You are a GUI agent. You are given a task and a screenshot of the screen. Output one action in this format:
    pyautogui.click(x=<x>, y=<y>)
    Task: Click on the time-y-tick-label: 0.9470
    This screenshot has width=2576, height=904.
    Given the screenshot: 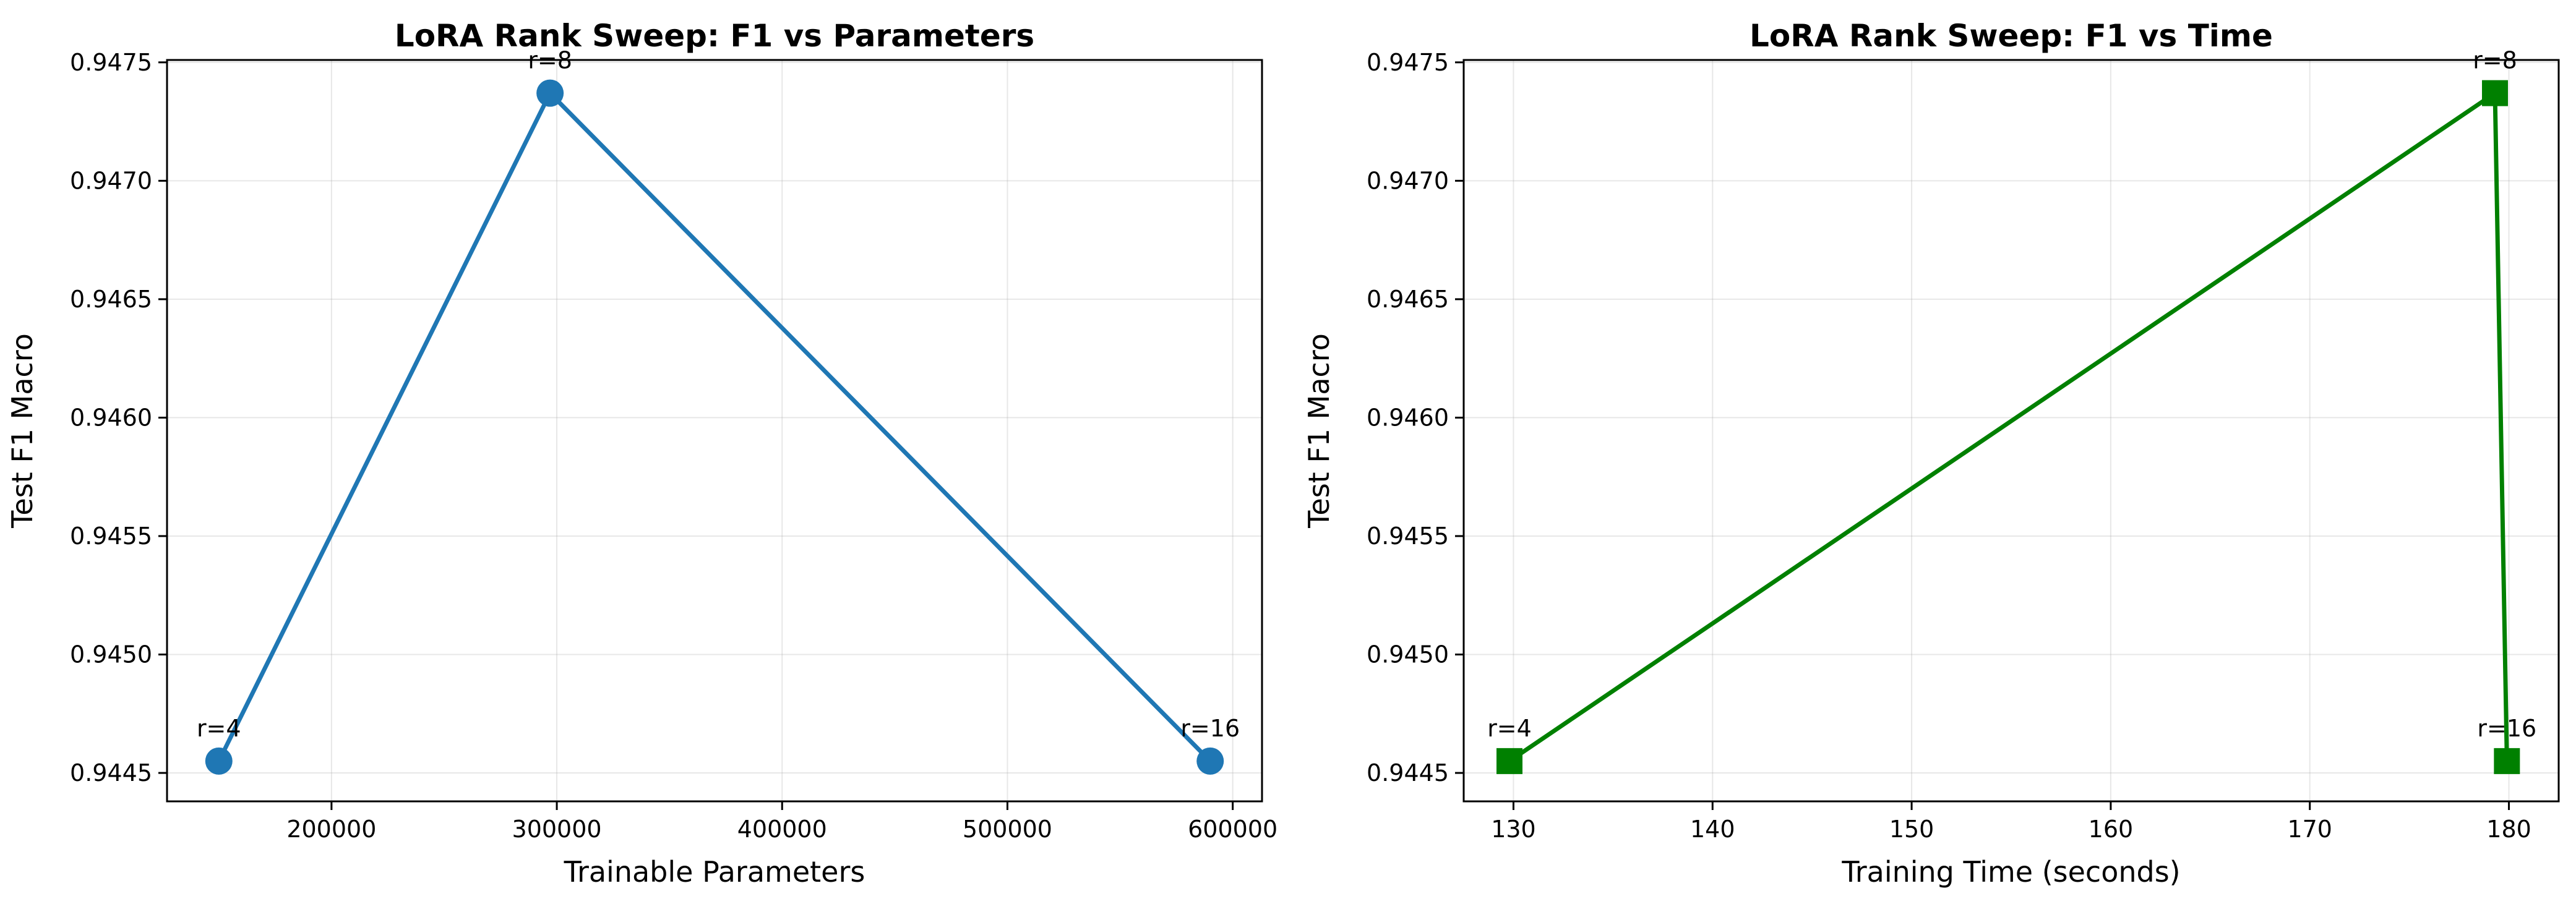 What is the action you would take?
    pyautogui.click(x=1408, y=181)
    